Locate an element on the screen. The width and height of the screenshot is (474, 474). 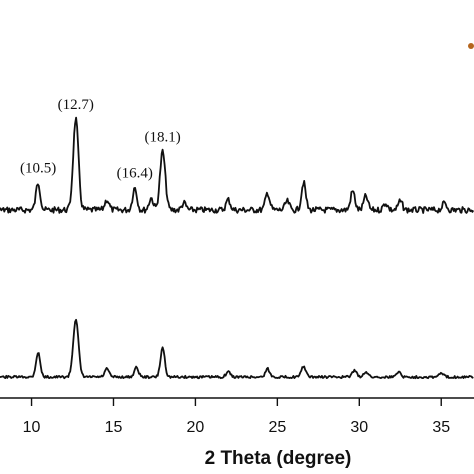
x-tick-label: 10 is located at coordinates (32, 427).